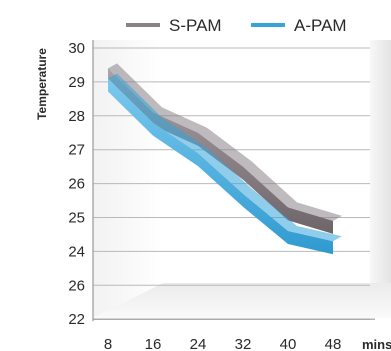 Image resolution: width=391 pixels, height=351 pixels. Describe the element at coordinates (243, 343) in the screenshot. I see `x-tick-label: 32` at that location.